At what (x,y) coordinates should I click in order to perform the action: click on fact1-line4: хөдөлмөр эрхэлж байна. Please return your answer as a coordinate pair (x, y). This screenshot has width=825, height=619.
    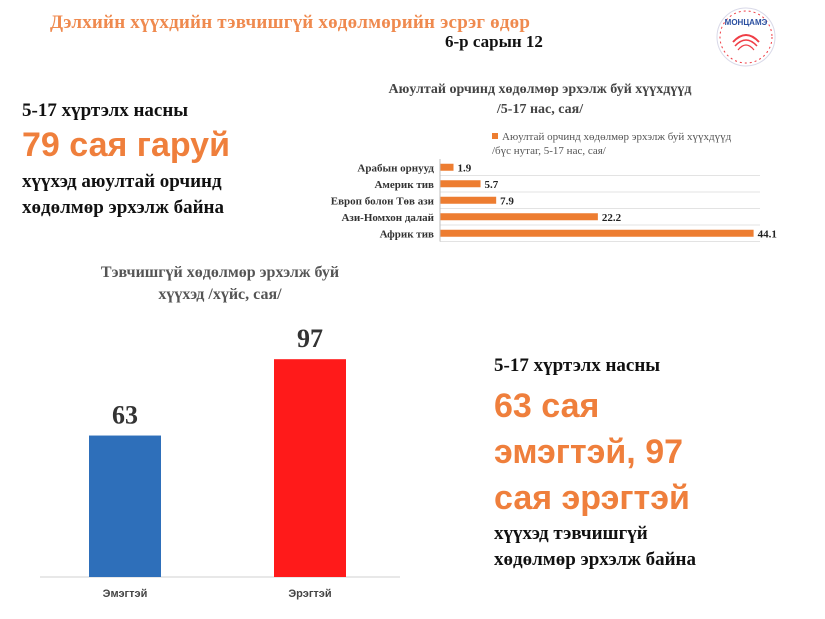
    Looking at the image, I should click on (123, 207).